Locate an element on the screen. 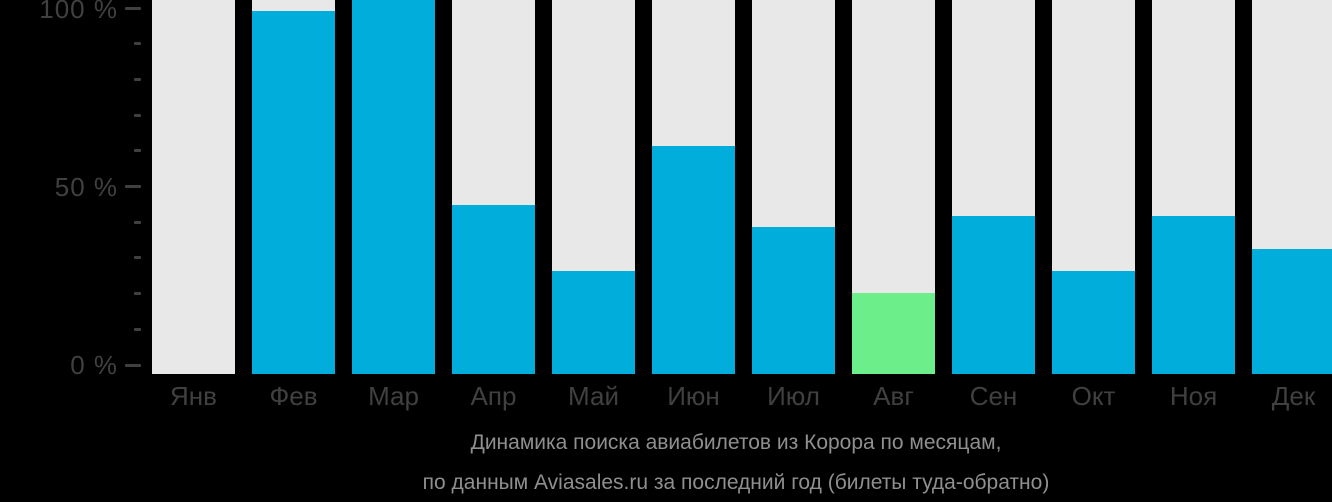 The image size is (1332, 502). x-axis-label-Дек: Дек is located at coordinates (1293, 396).